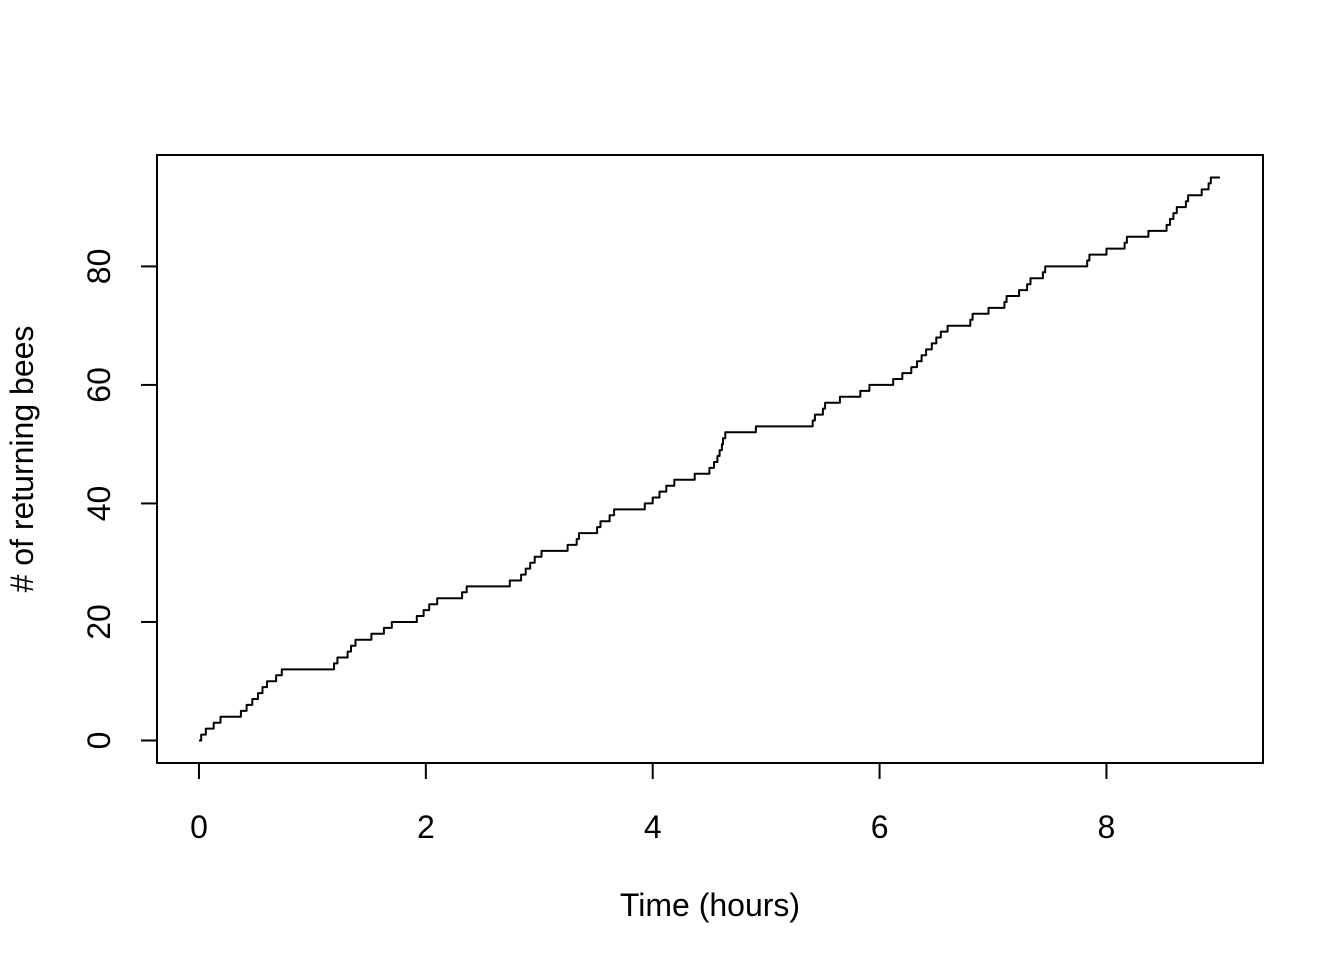 This screenshot has width=1344, height=960. I want to click on y-tick-label: 0, so click(99, 741).